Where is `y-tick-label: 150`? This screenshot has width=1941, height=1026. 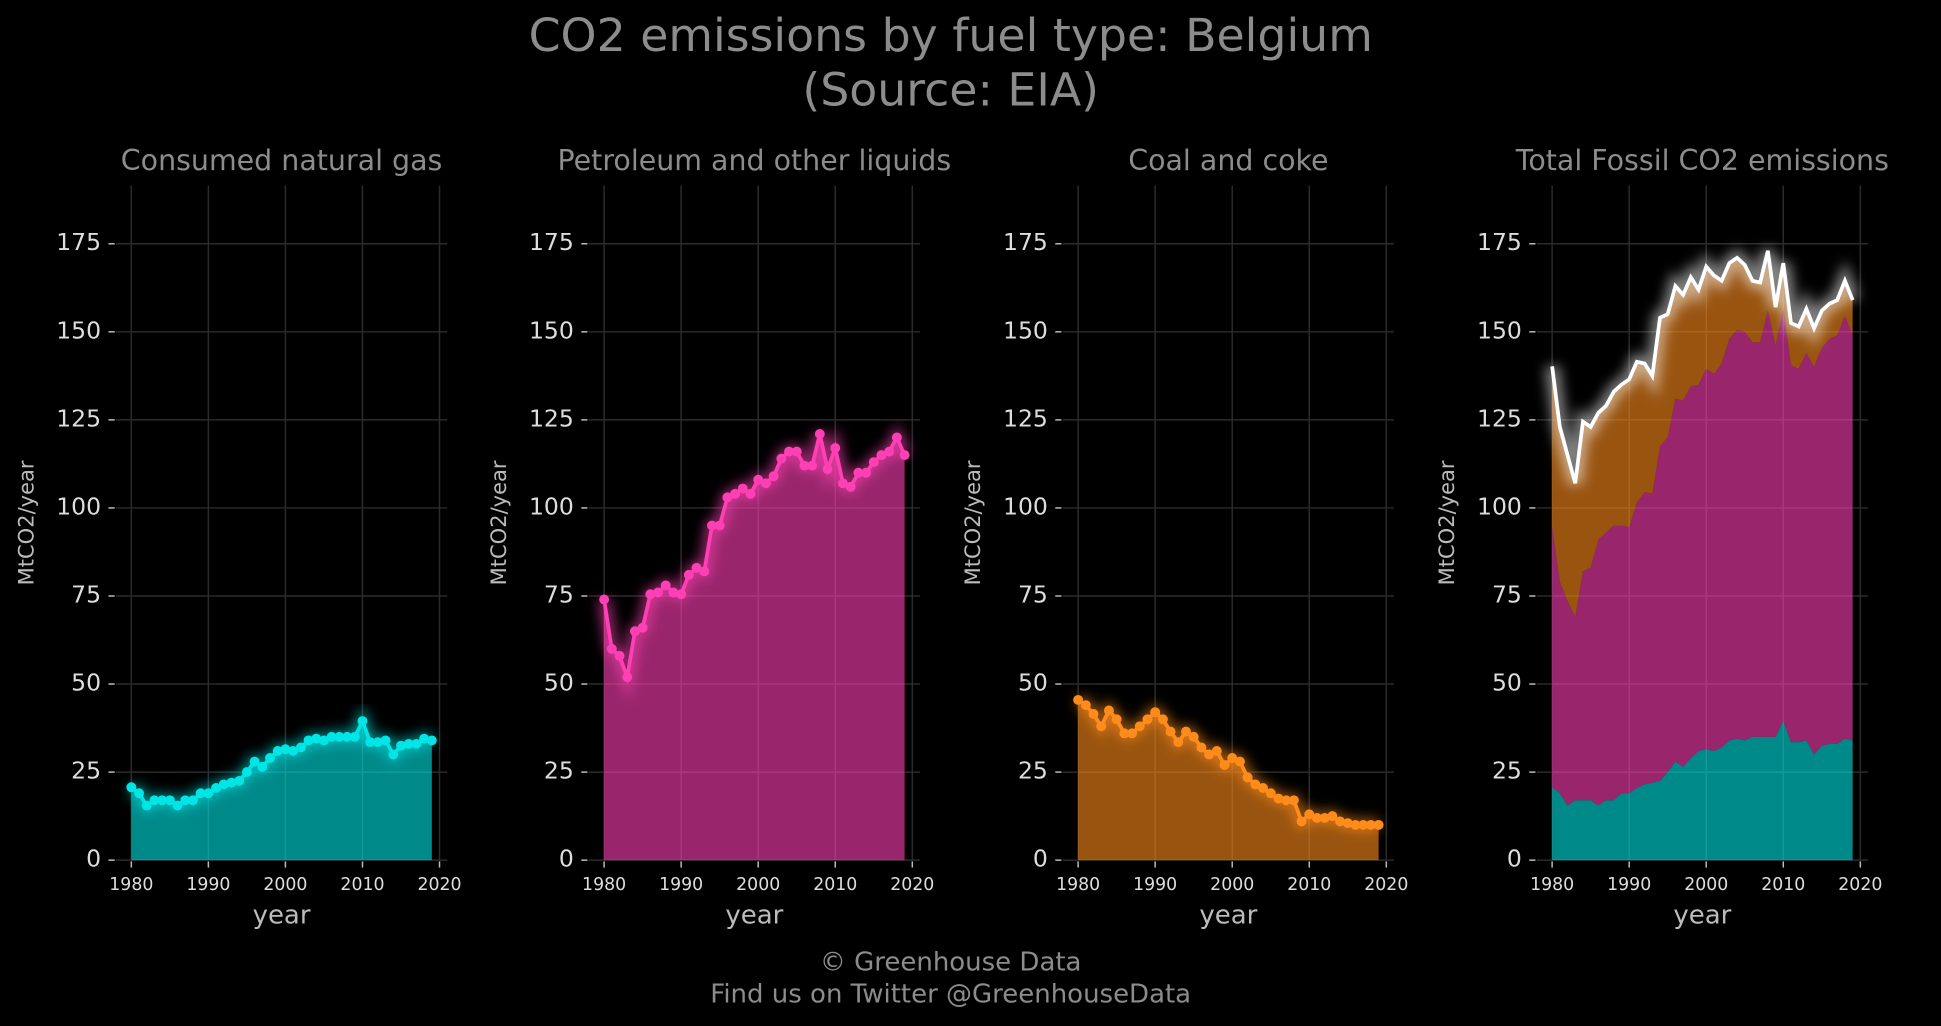 y-tick-label: 150 is located at coordinates (1499, 330).